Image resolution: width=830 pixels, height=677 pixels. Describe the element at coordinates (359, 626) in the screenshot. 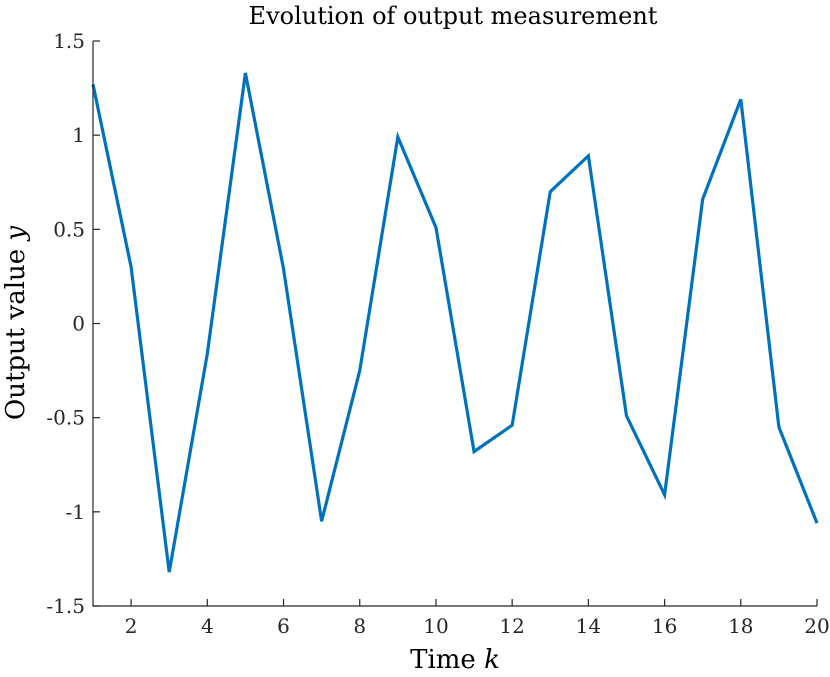

I see `x-tick-label: 8` at that location.